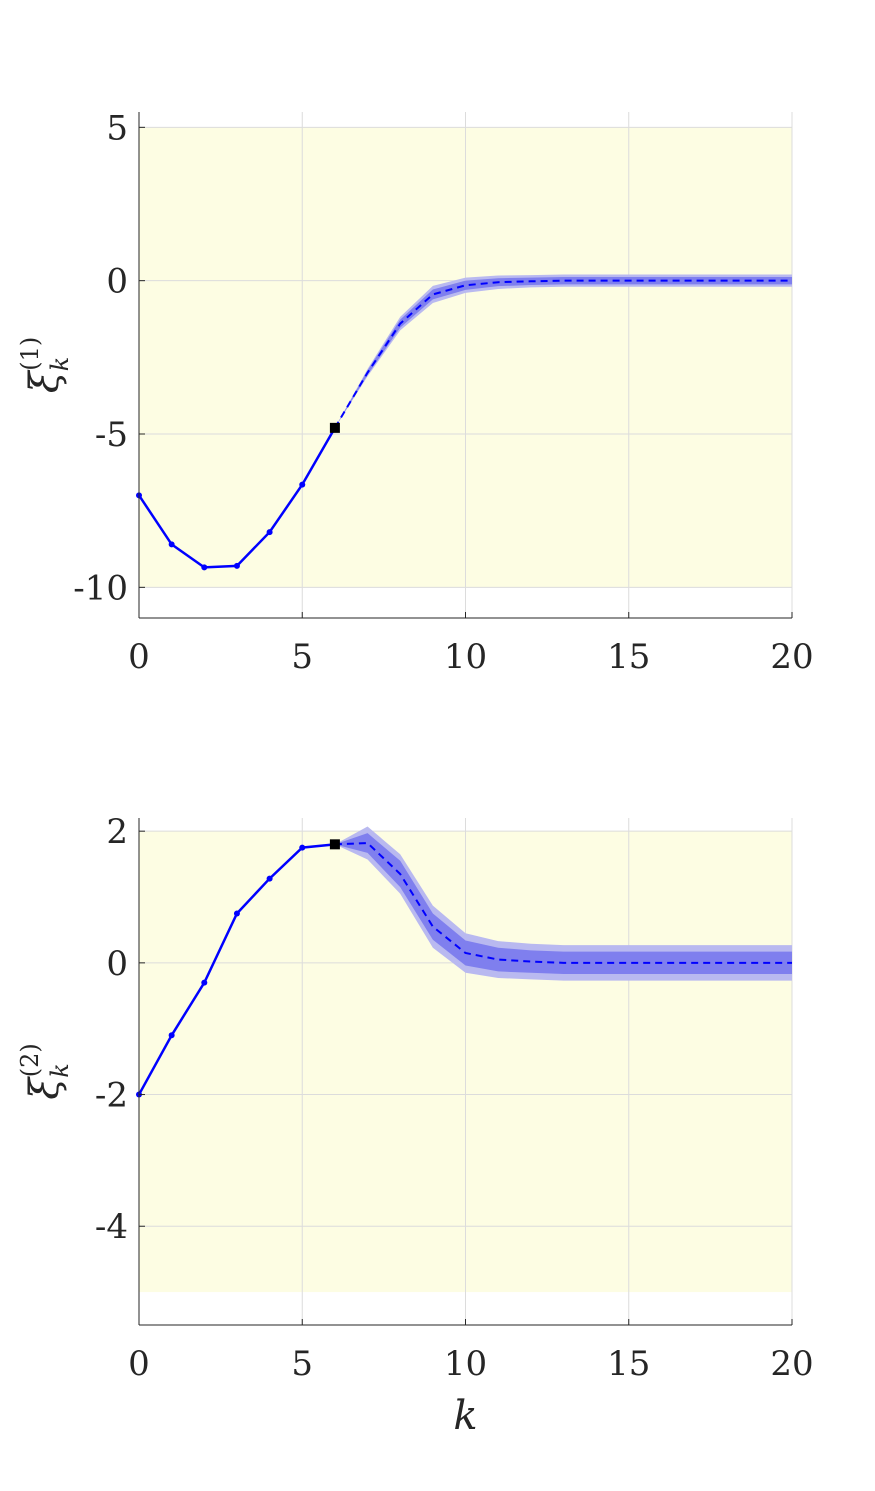 Image resolution: width=875 pixels, height=1491 pixels. What do you see at coordinates (111, 1096) in the screenshot?
I see `y-tick-label: -2` at bounding box center [111, 1096].